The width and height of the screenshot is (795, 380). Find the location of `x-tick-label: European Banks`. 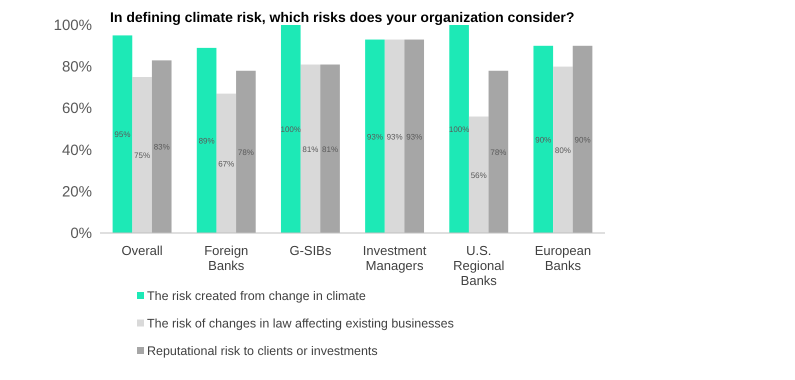

x-tick-label: European Banks is located at coordinates (563, 258).